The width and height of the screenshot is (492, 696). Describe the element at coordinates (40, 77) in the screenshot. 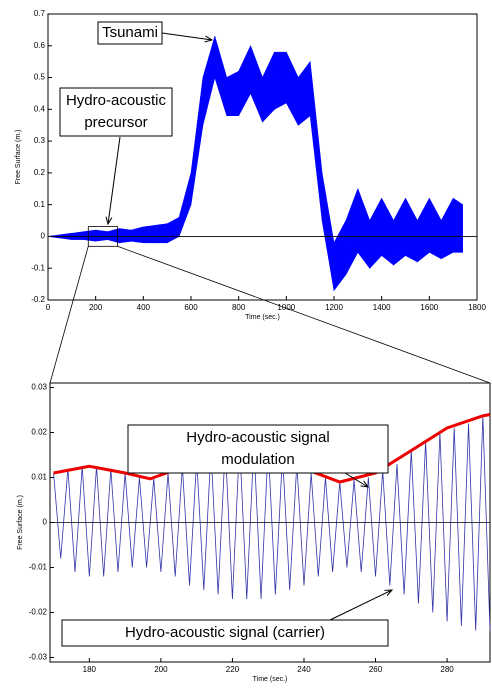

I see `y-tick-label: 0.5` at that location.